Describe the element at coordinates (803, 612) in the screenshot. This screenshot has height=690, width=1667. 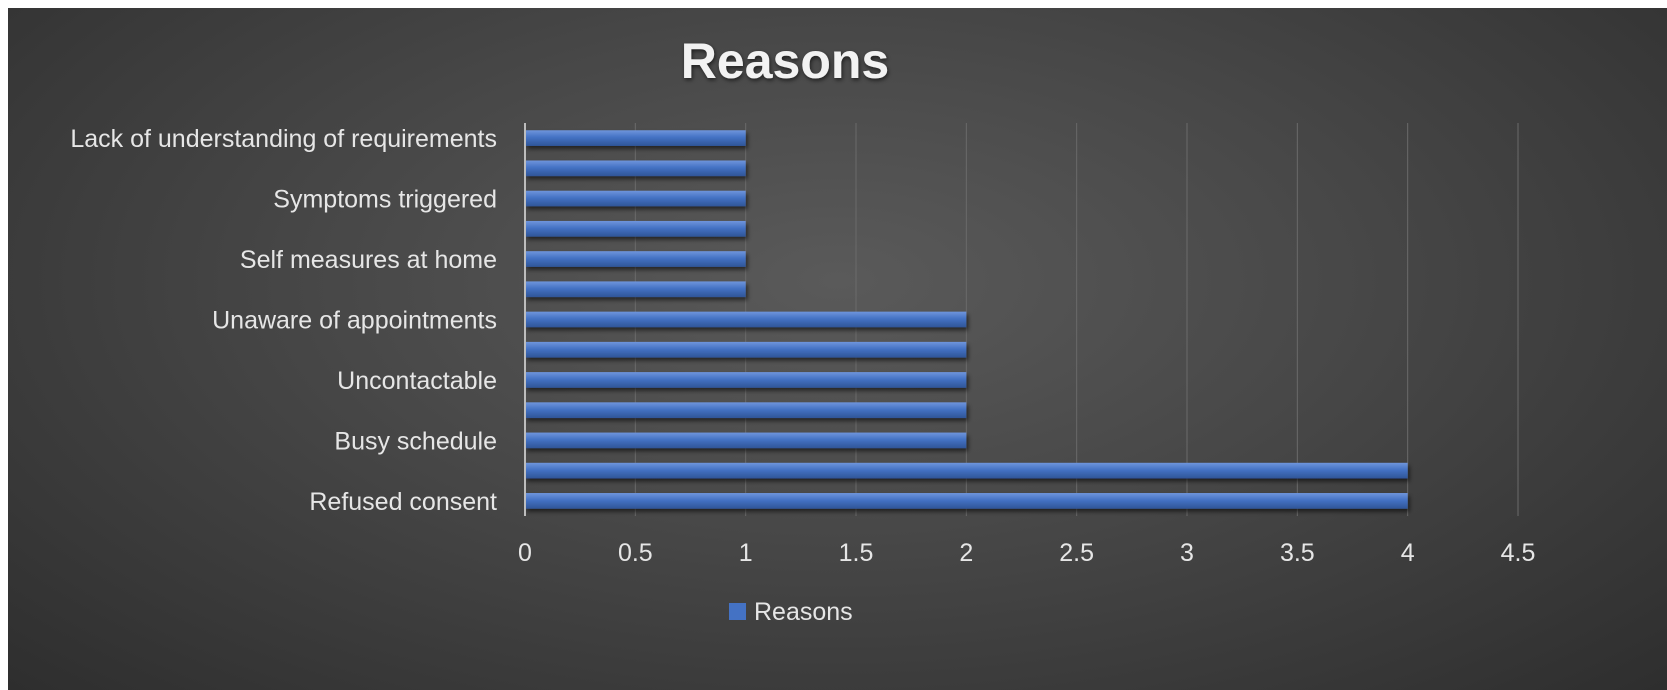
I see `legend-label: Reasons` at that location.